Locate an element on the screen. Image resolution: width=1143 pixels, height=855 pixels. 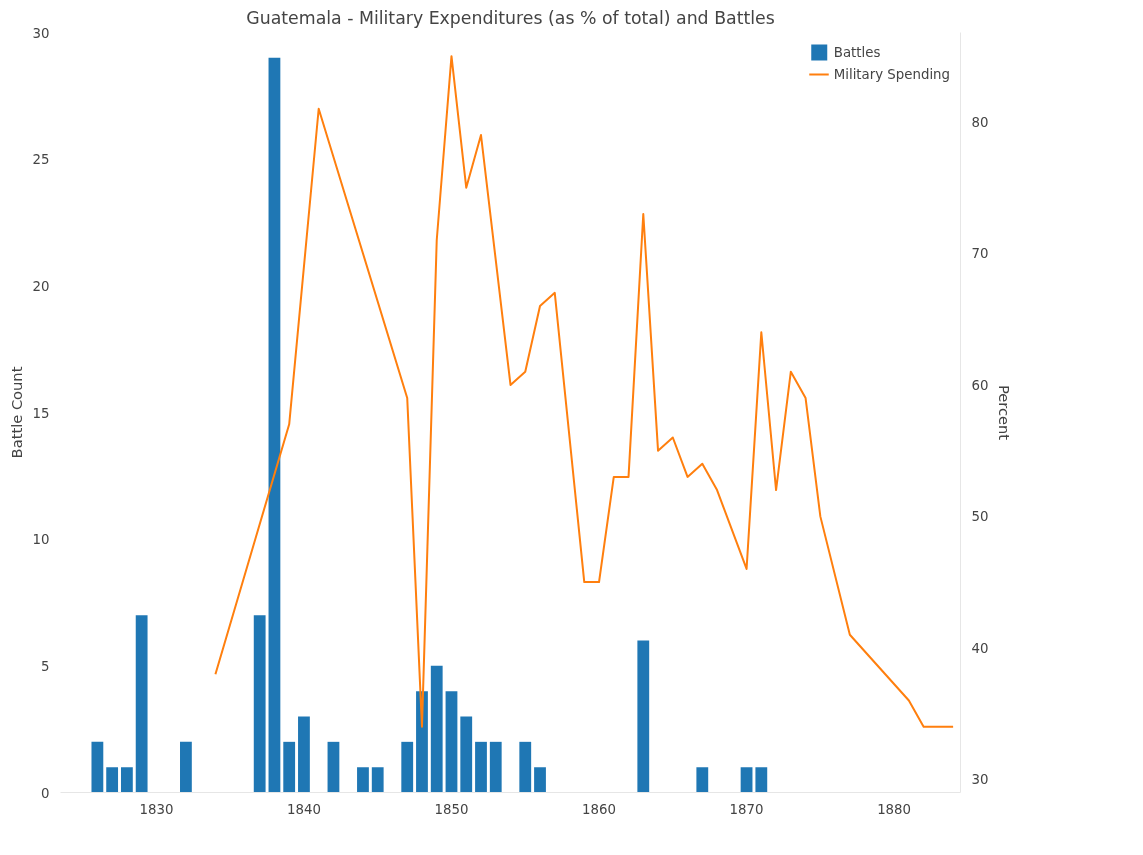
y-tick-label: 30 is located at coordinates (41, 33).